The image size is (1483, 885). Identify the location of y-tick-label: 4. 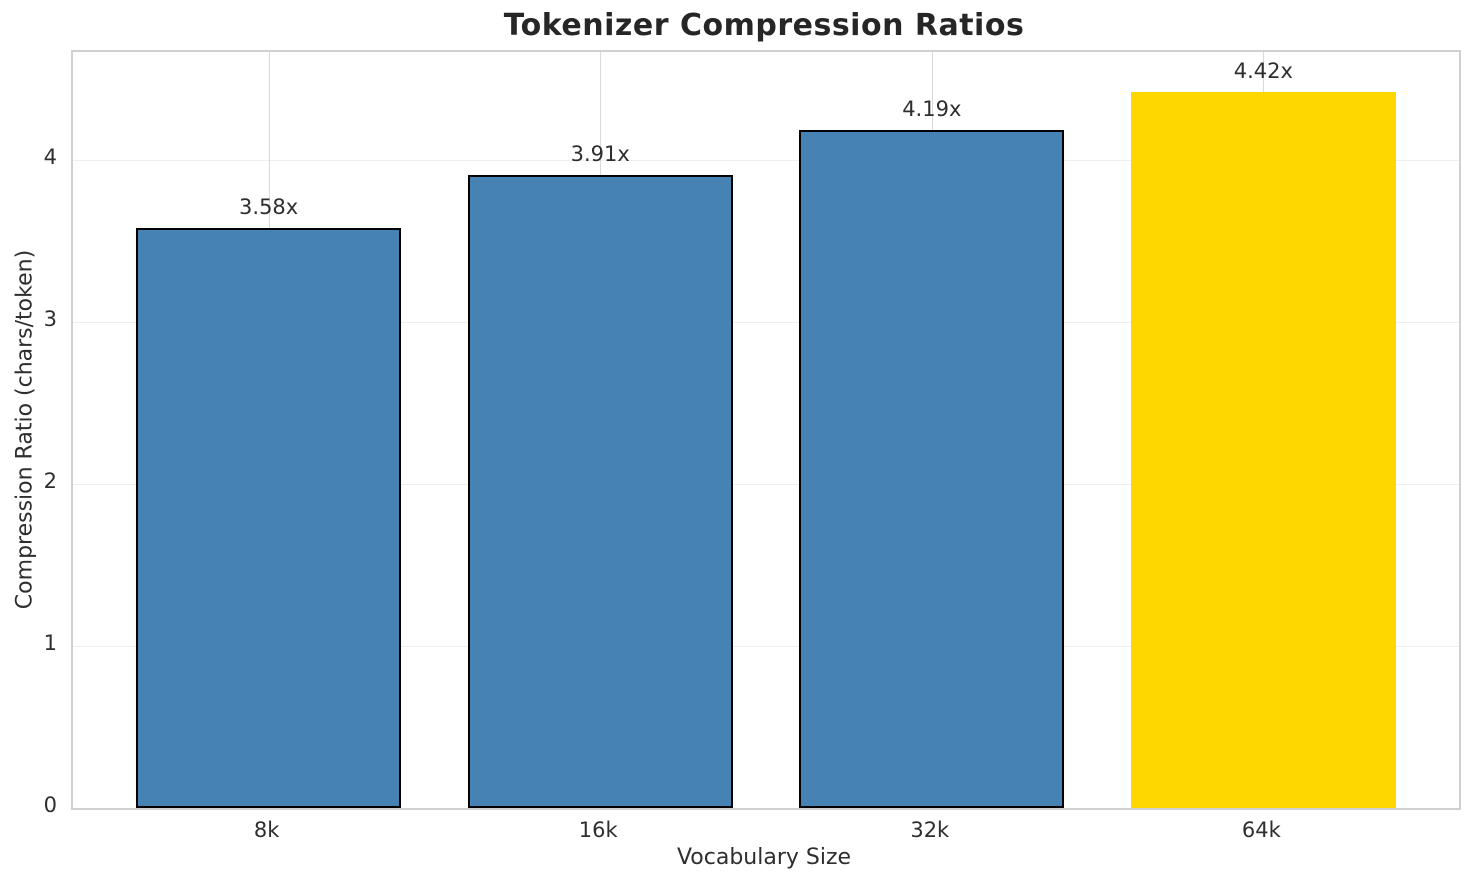
(50, 157).